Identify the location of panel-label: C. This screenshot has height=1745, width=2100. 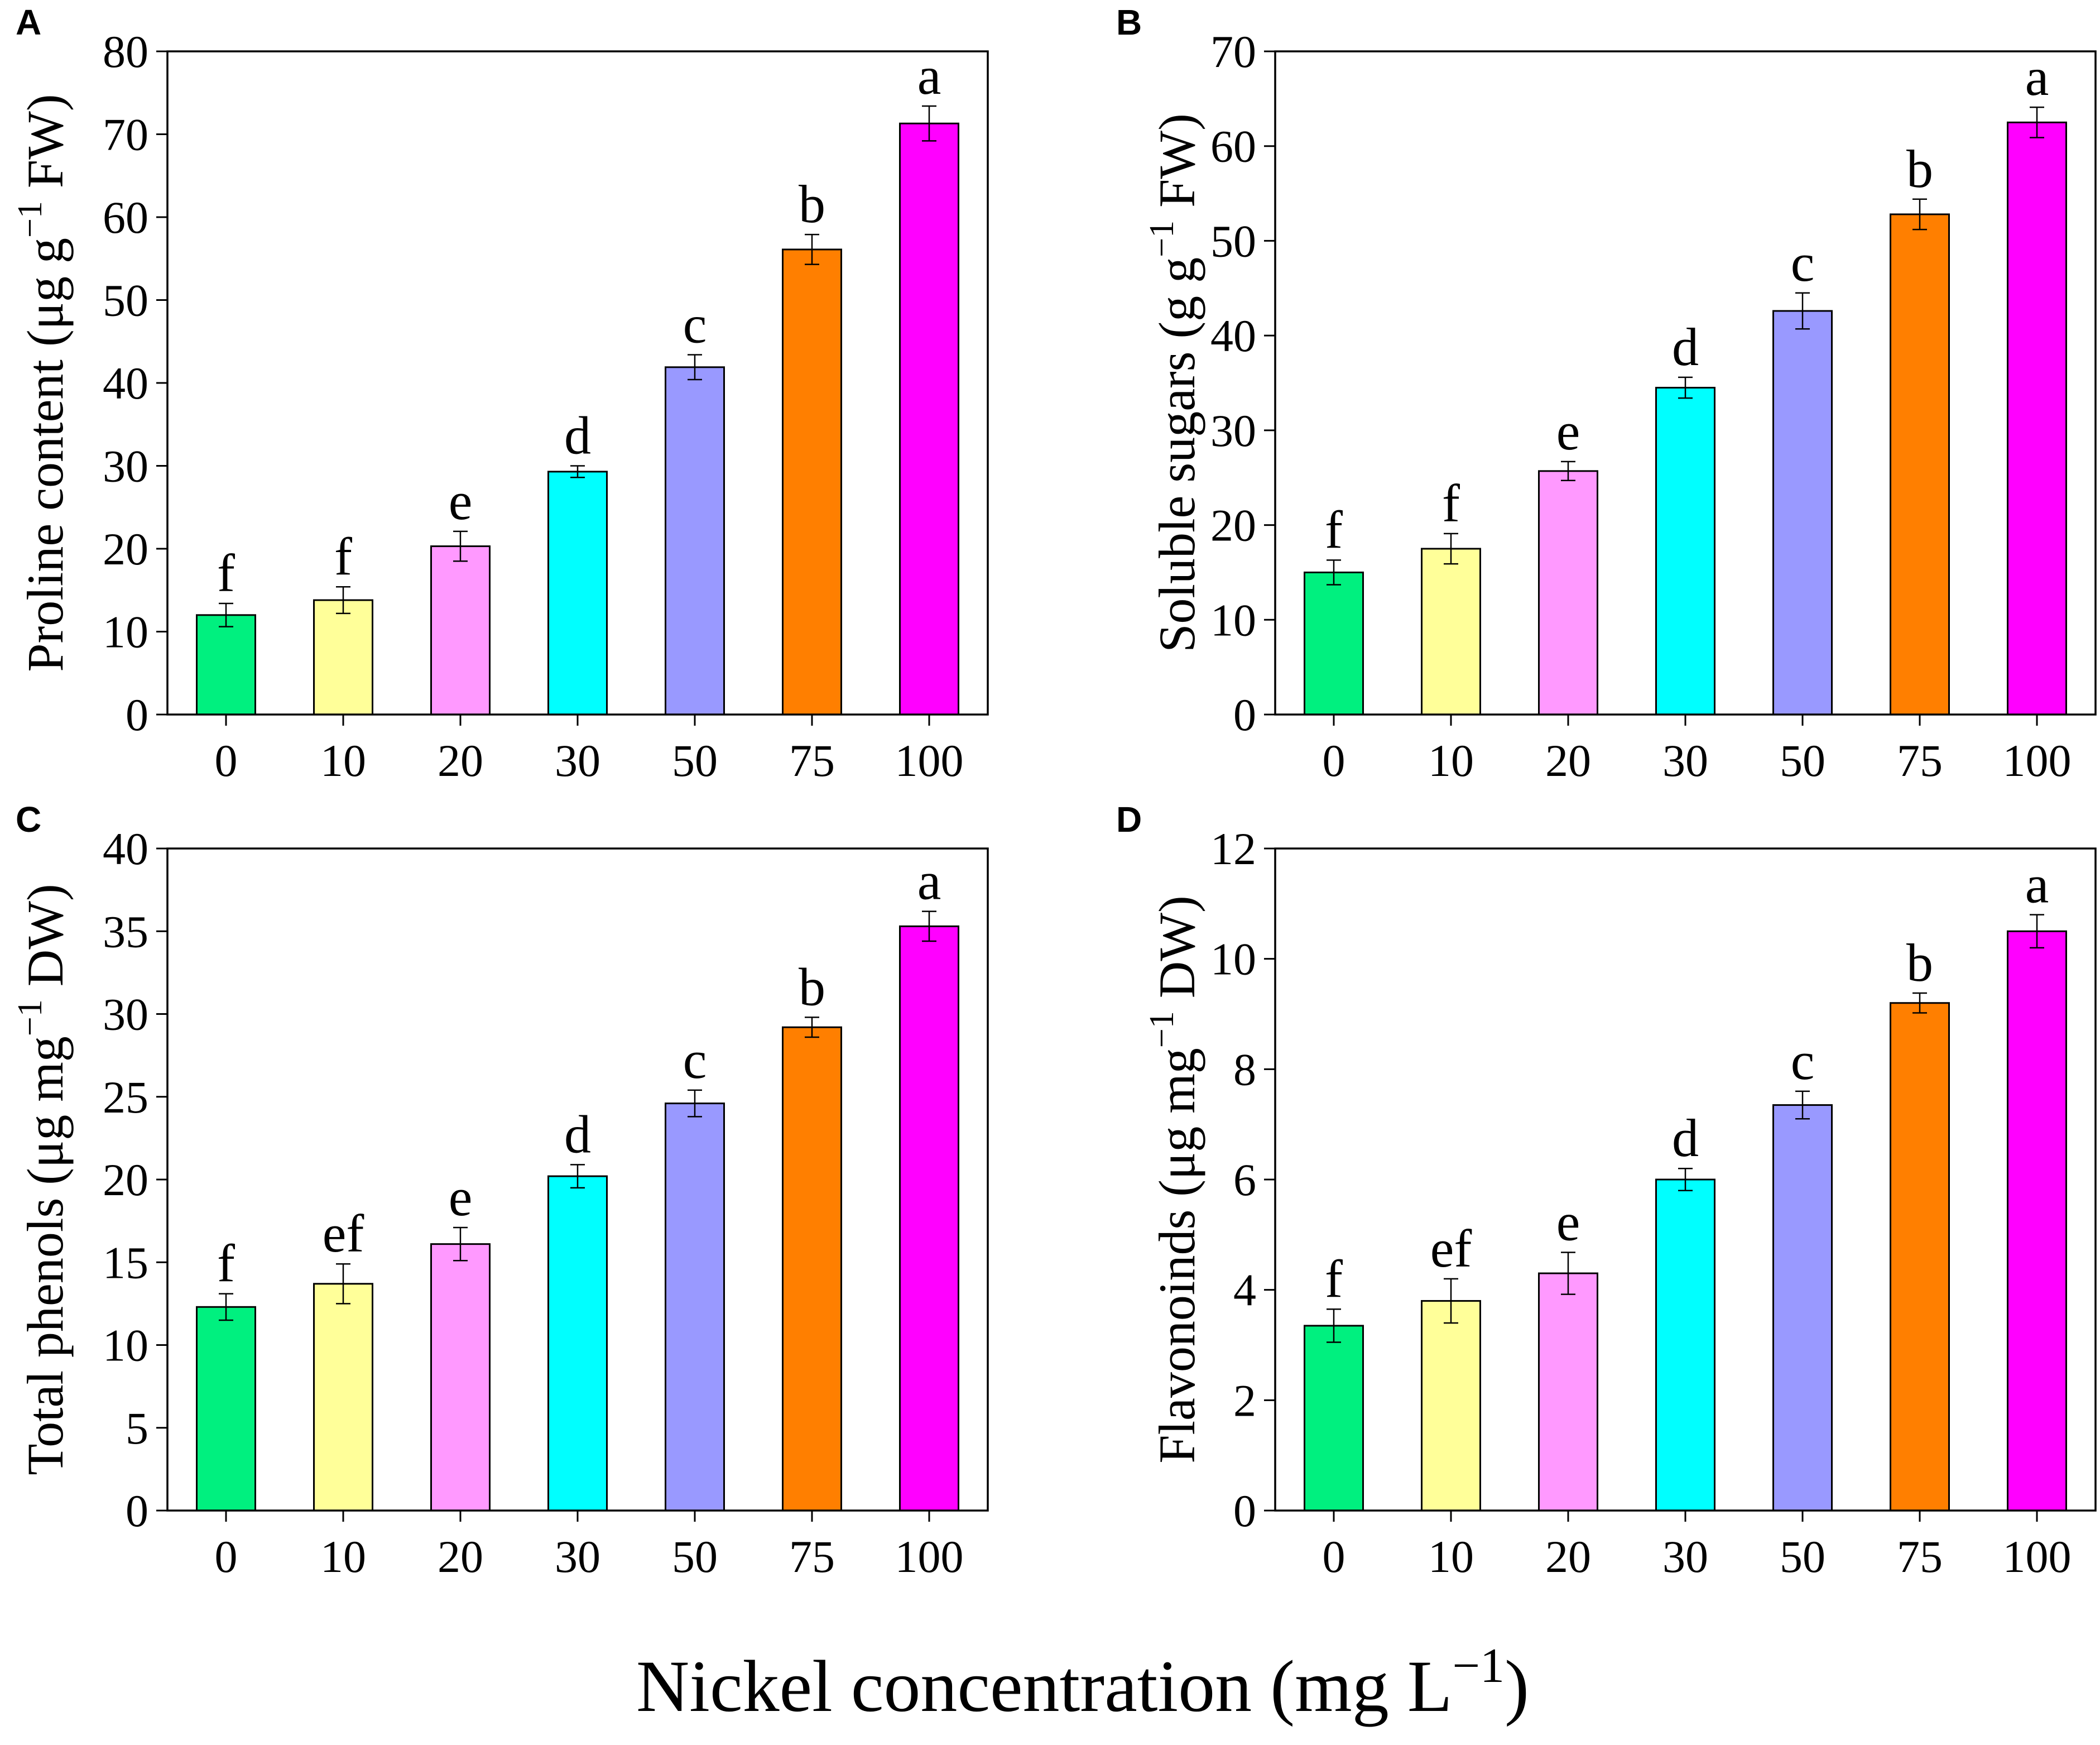
(28, 819).